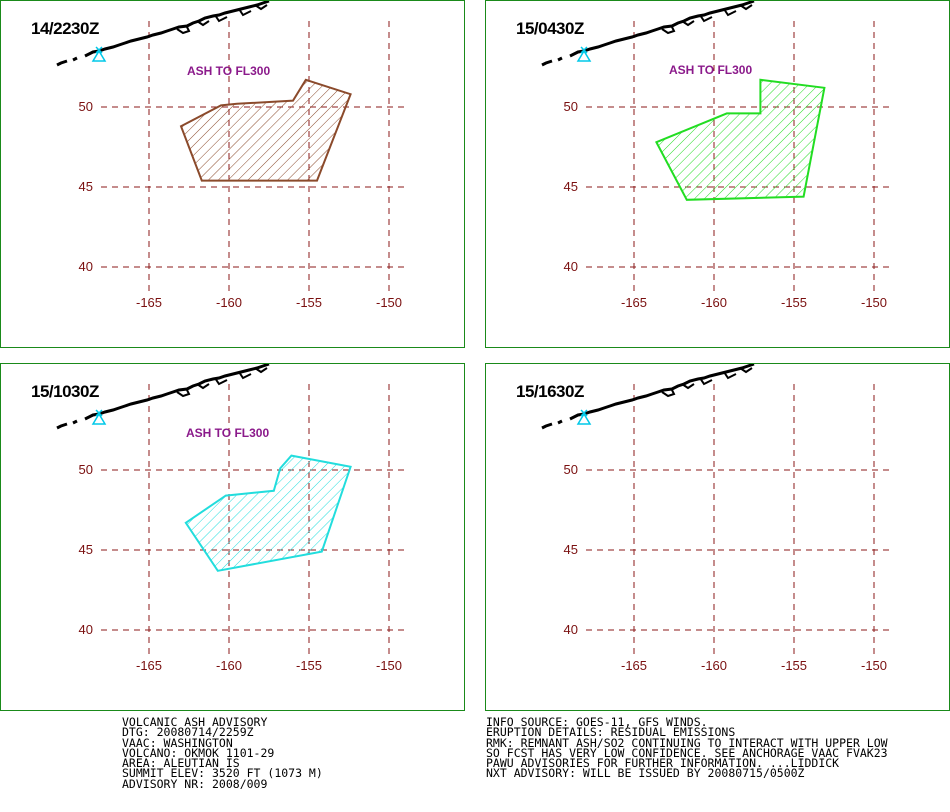 The height and width of the screenshot is (812, 950). Describe the element at coordinates (177, 742) in the screenshot. I see `advisory-header-line: VAAC: WASHINGTON` at that location.